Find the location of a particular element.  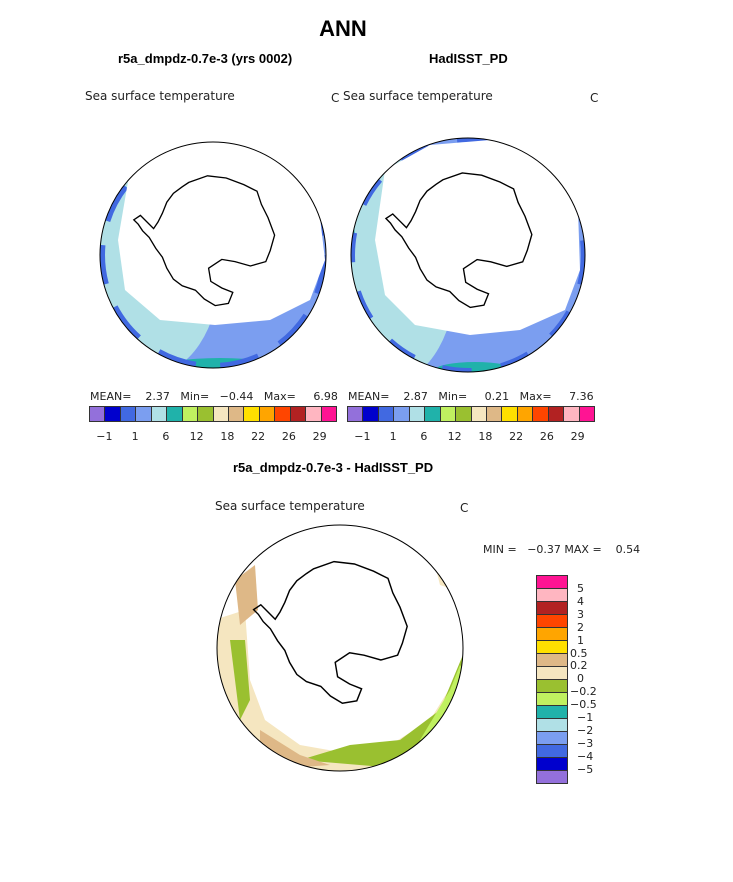

colorbar-tick-label: 0.2 is located at coordinates (579, 666).